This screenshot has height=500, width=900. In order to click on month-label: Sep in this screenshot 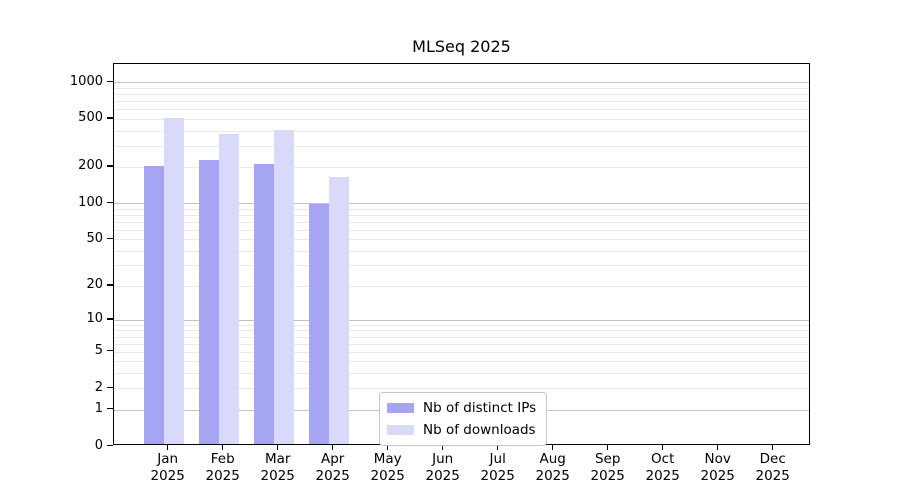, I will do `click(607, 459)`.